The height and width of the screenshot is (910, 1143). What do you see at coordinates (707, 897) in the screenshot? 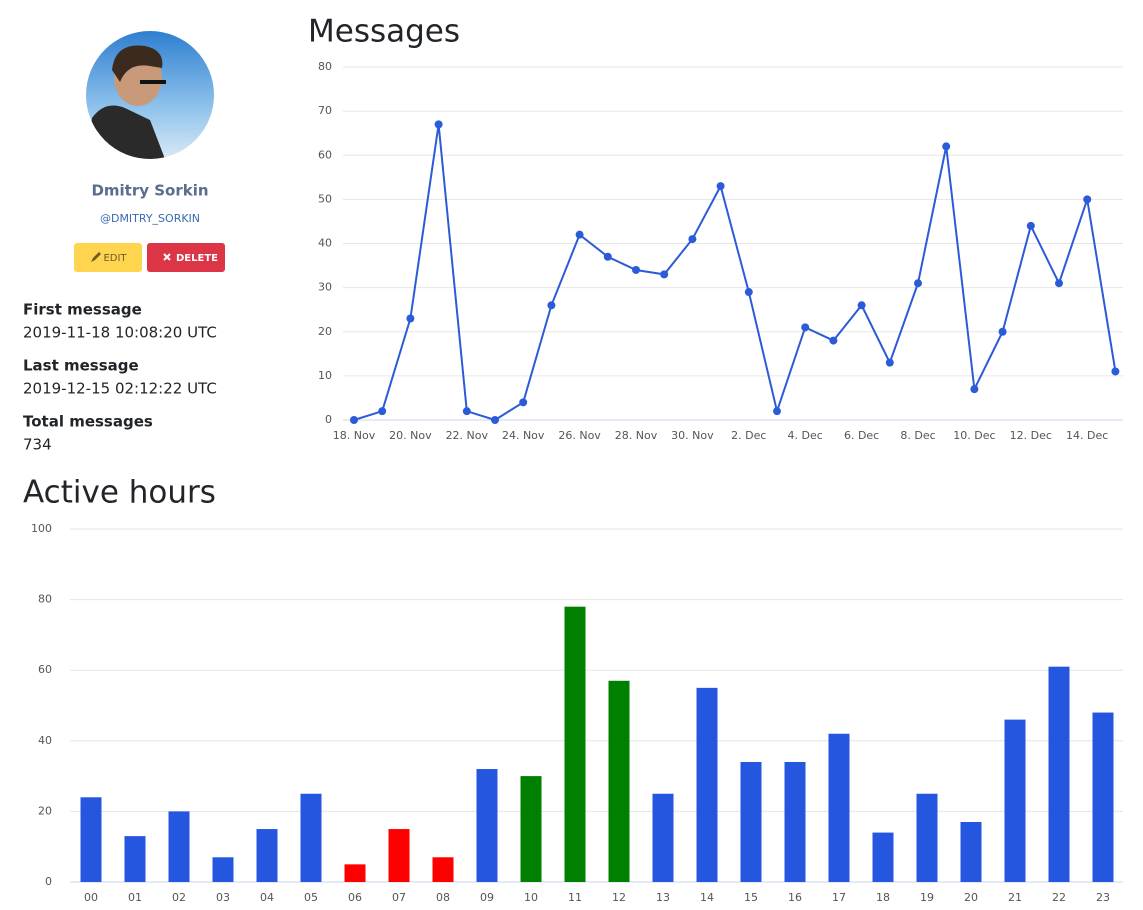
I see `x-tick-label: 14` at bounding box center [707, 897].